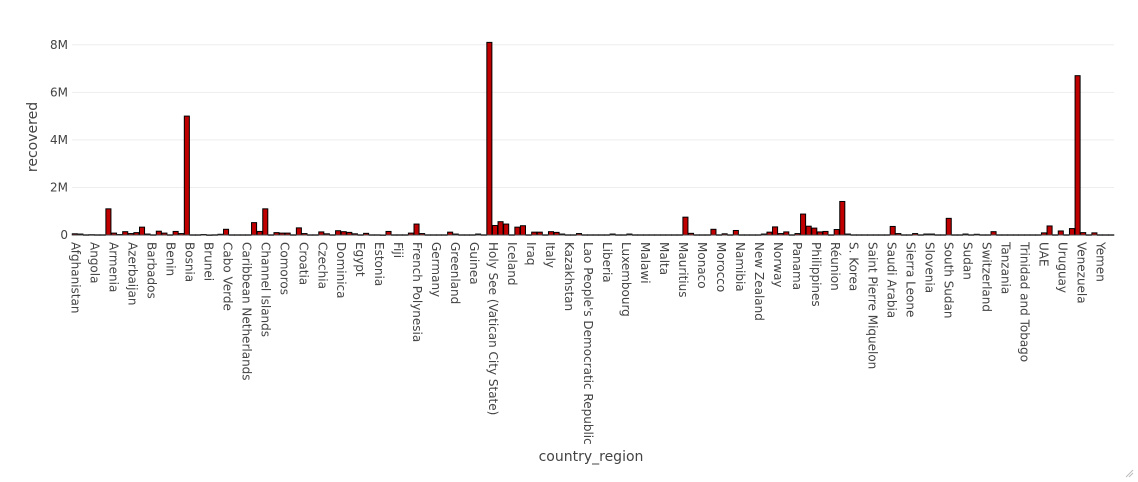  Describe the element at coordinates (816, 274) in the screenshot. I see `x-tick-label: Philippines` at that location.